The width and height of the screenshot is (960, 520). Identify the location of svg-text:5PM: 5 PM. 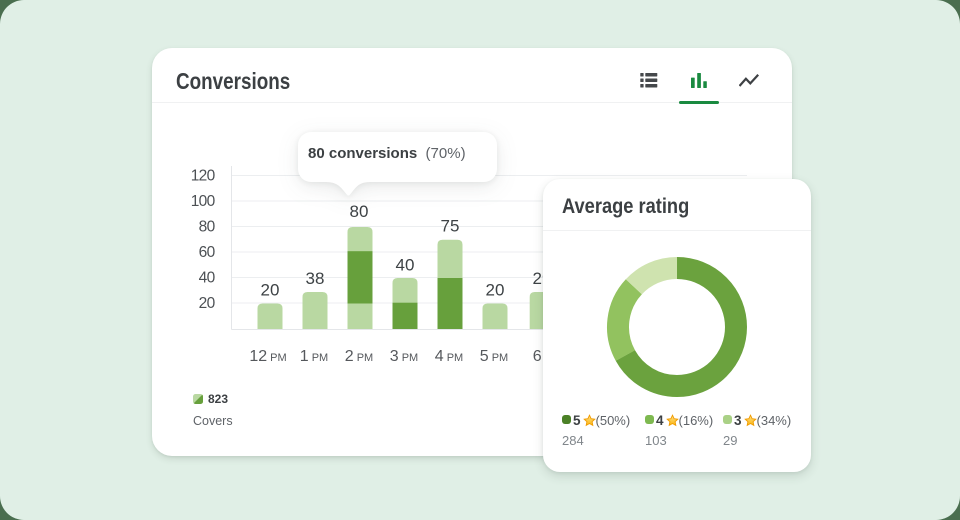
(494, 356).